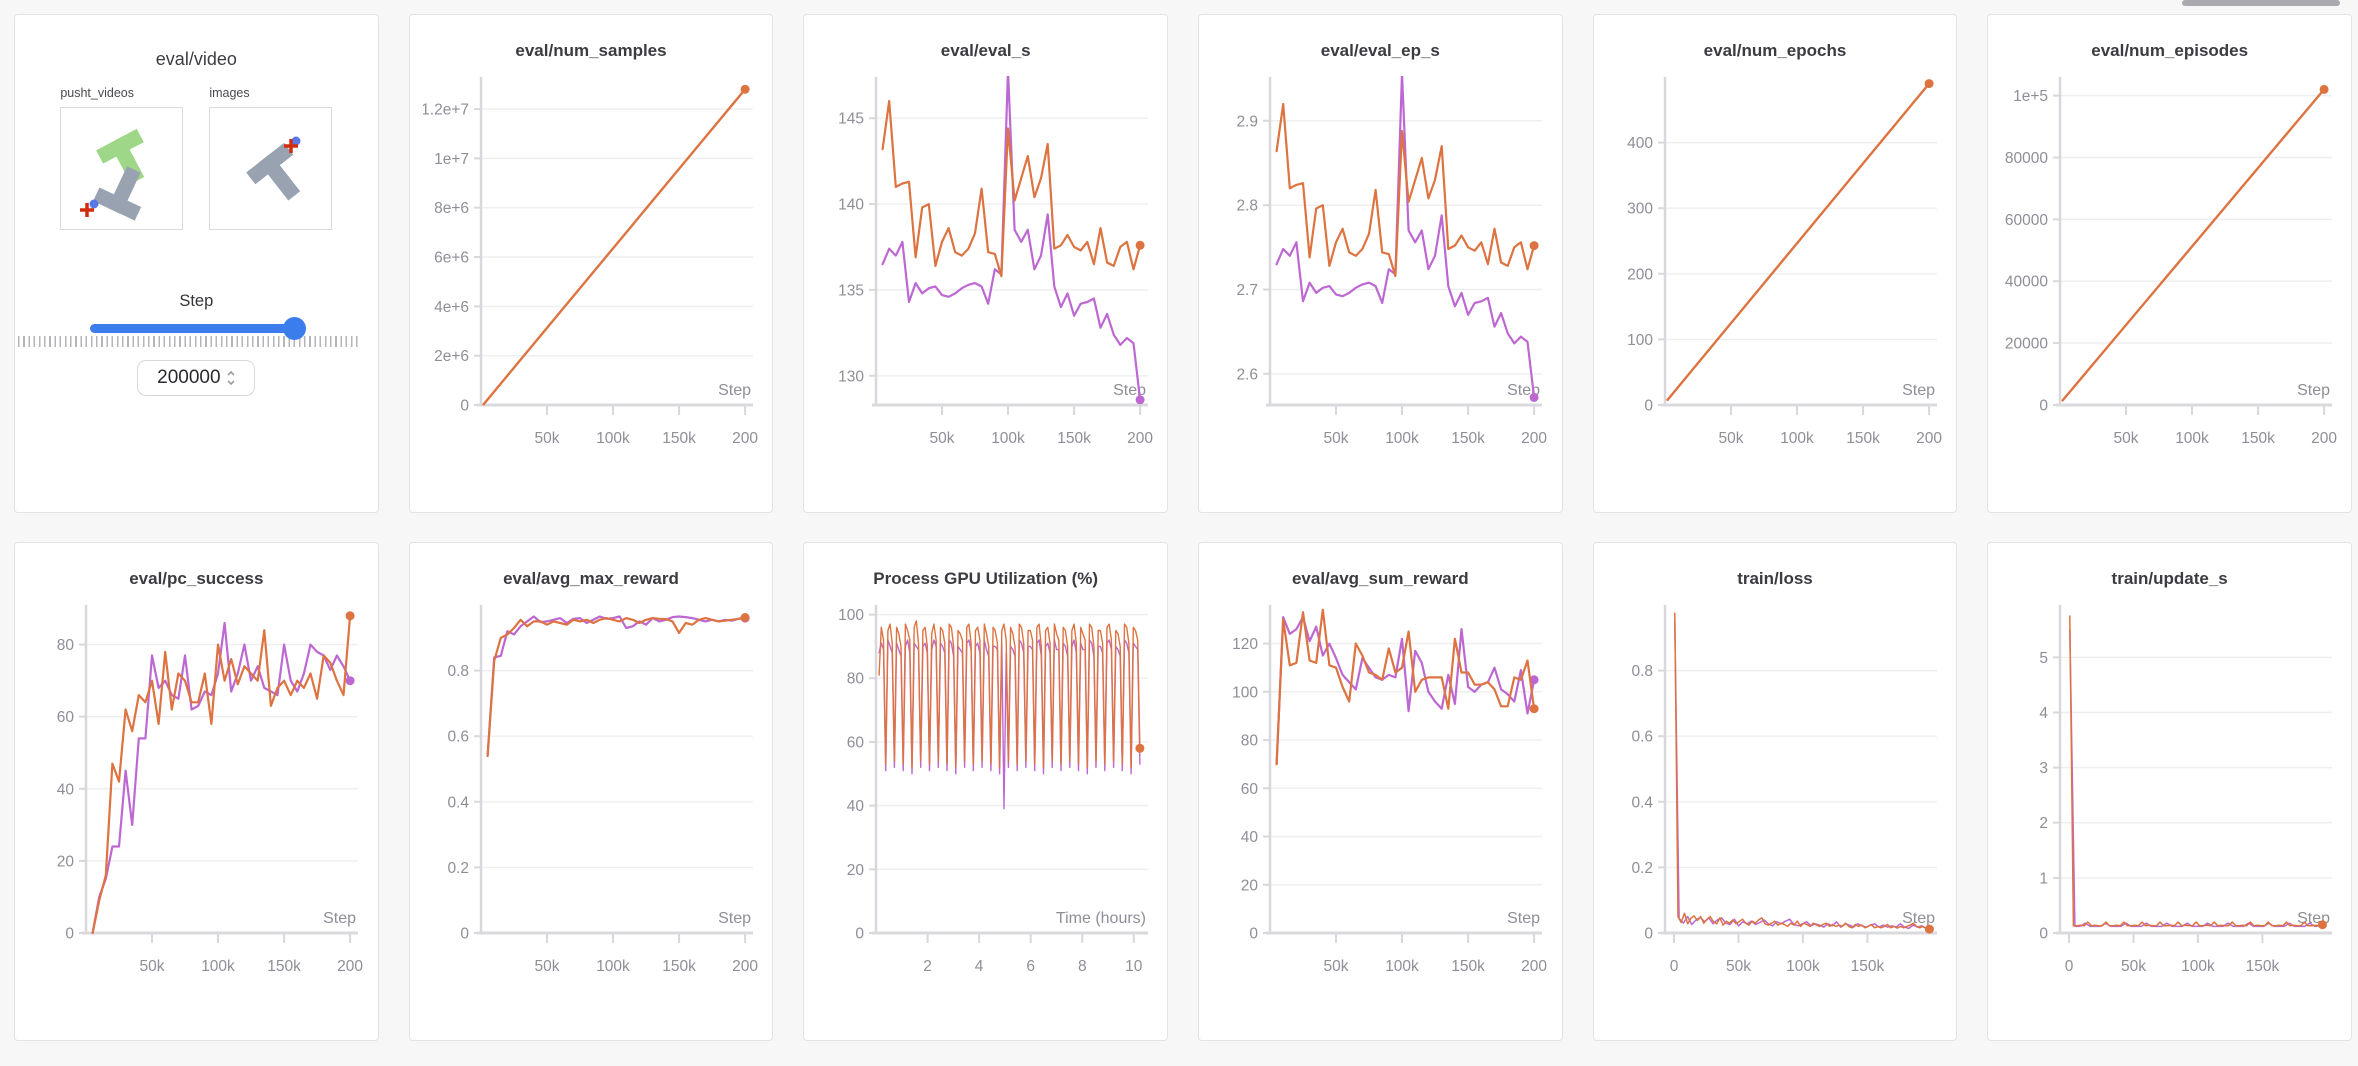  What do you see at coordinates (2030, 96) in the screenshot?
I see `svg-text: 1e+5` at bounding box center [2030, 96].